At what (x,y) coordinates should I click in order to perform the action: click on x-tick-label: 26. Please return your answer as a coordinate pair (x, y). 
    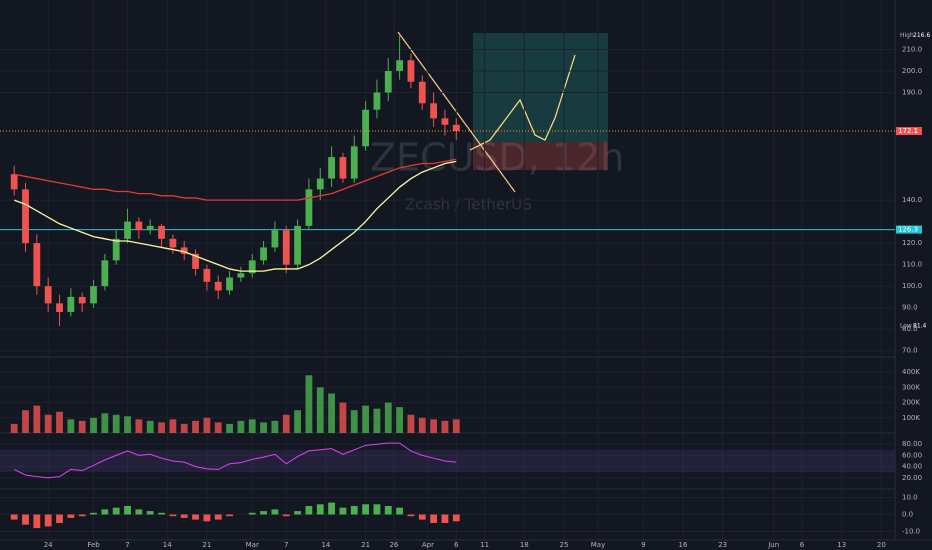
    Looking at the image, I should click on (393, 545).